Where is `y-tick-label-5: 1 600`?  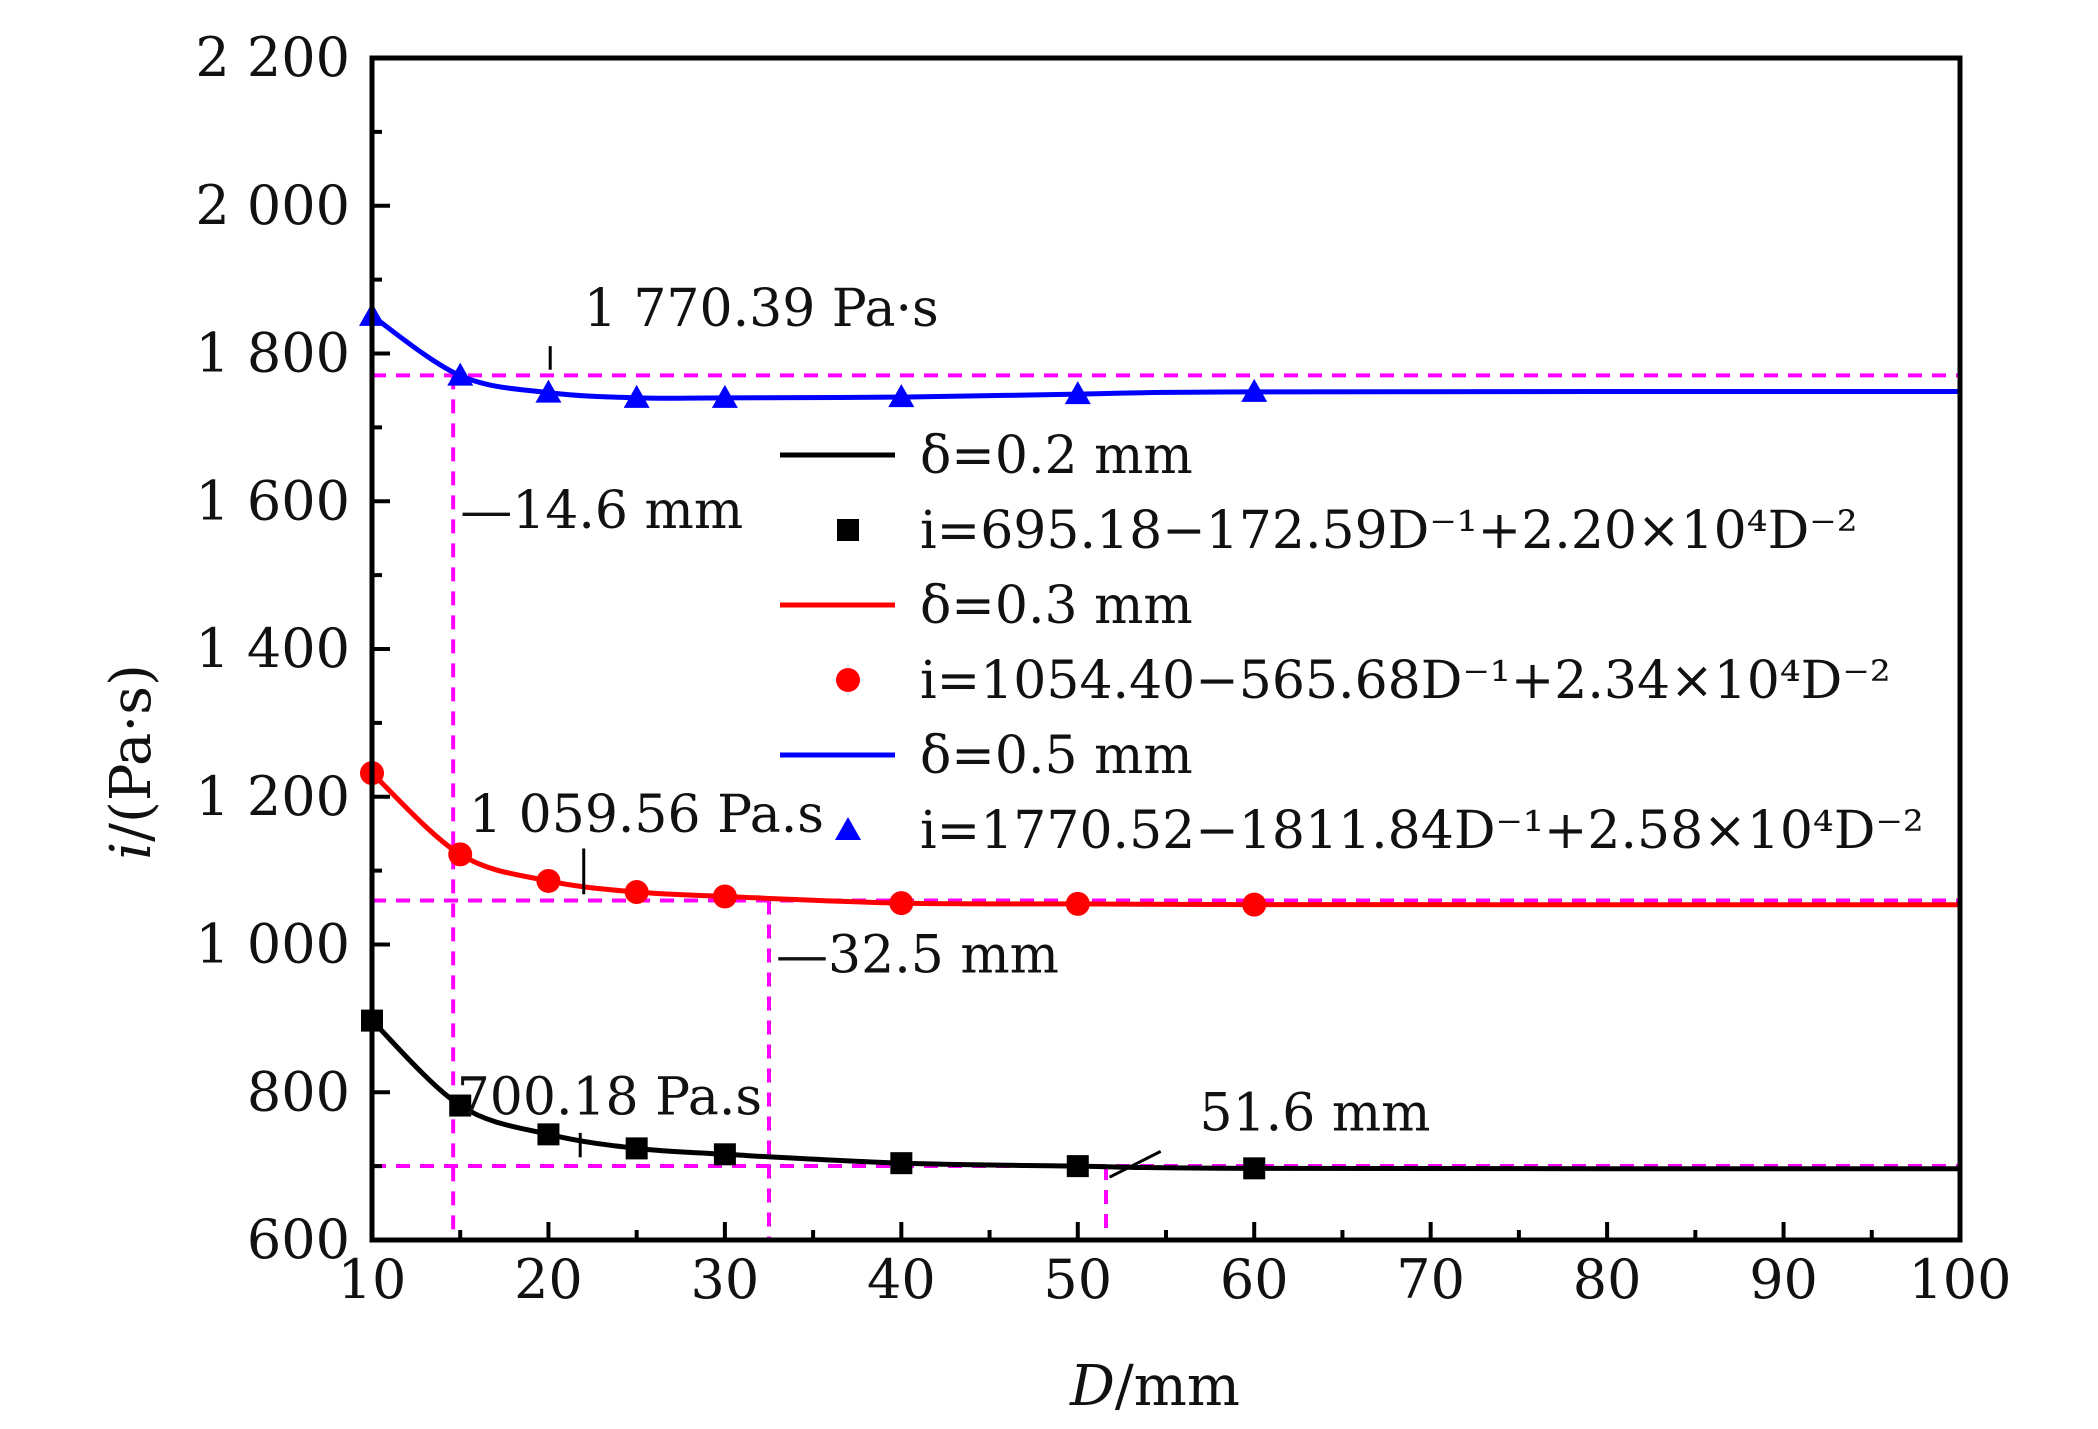
y-tick-label-5: 1 600 is located at coordinates (272, 500).